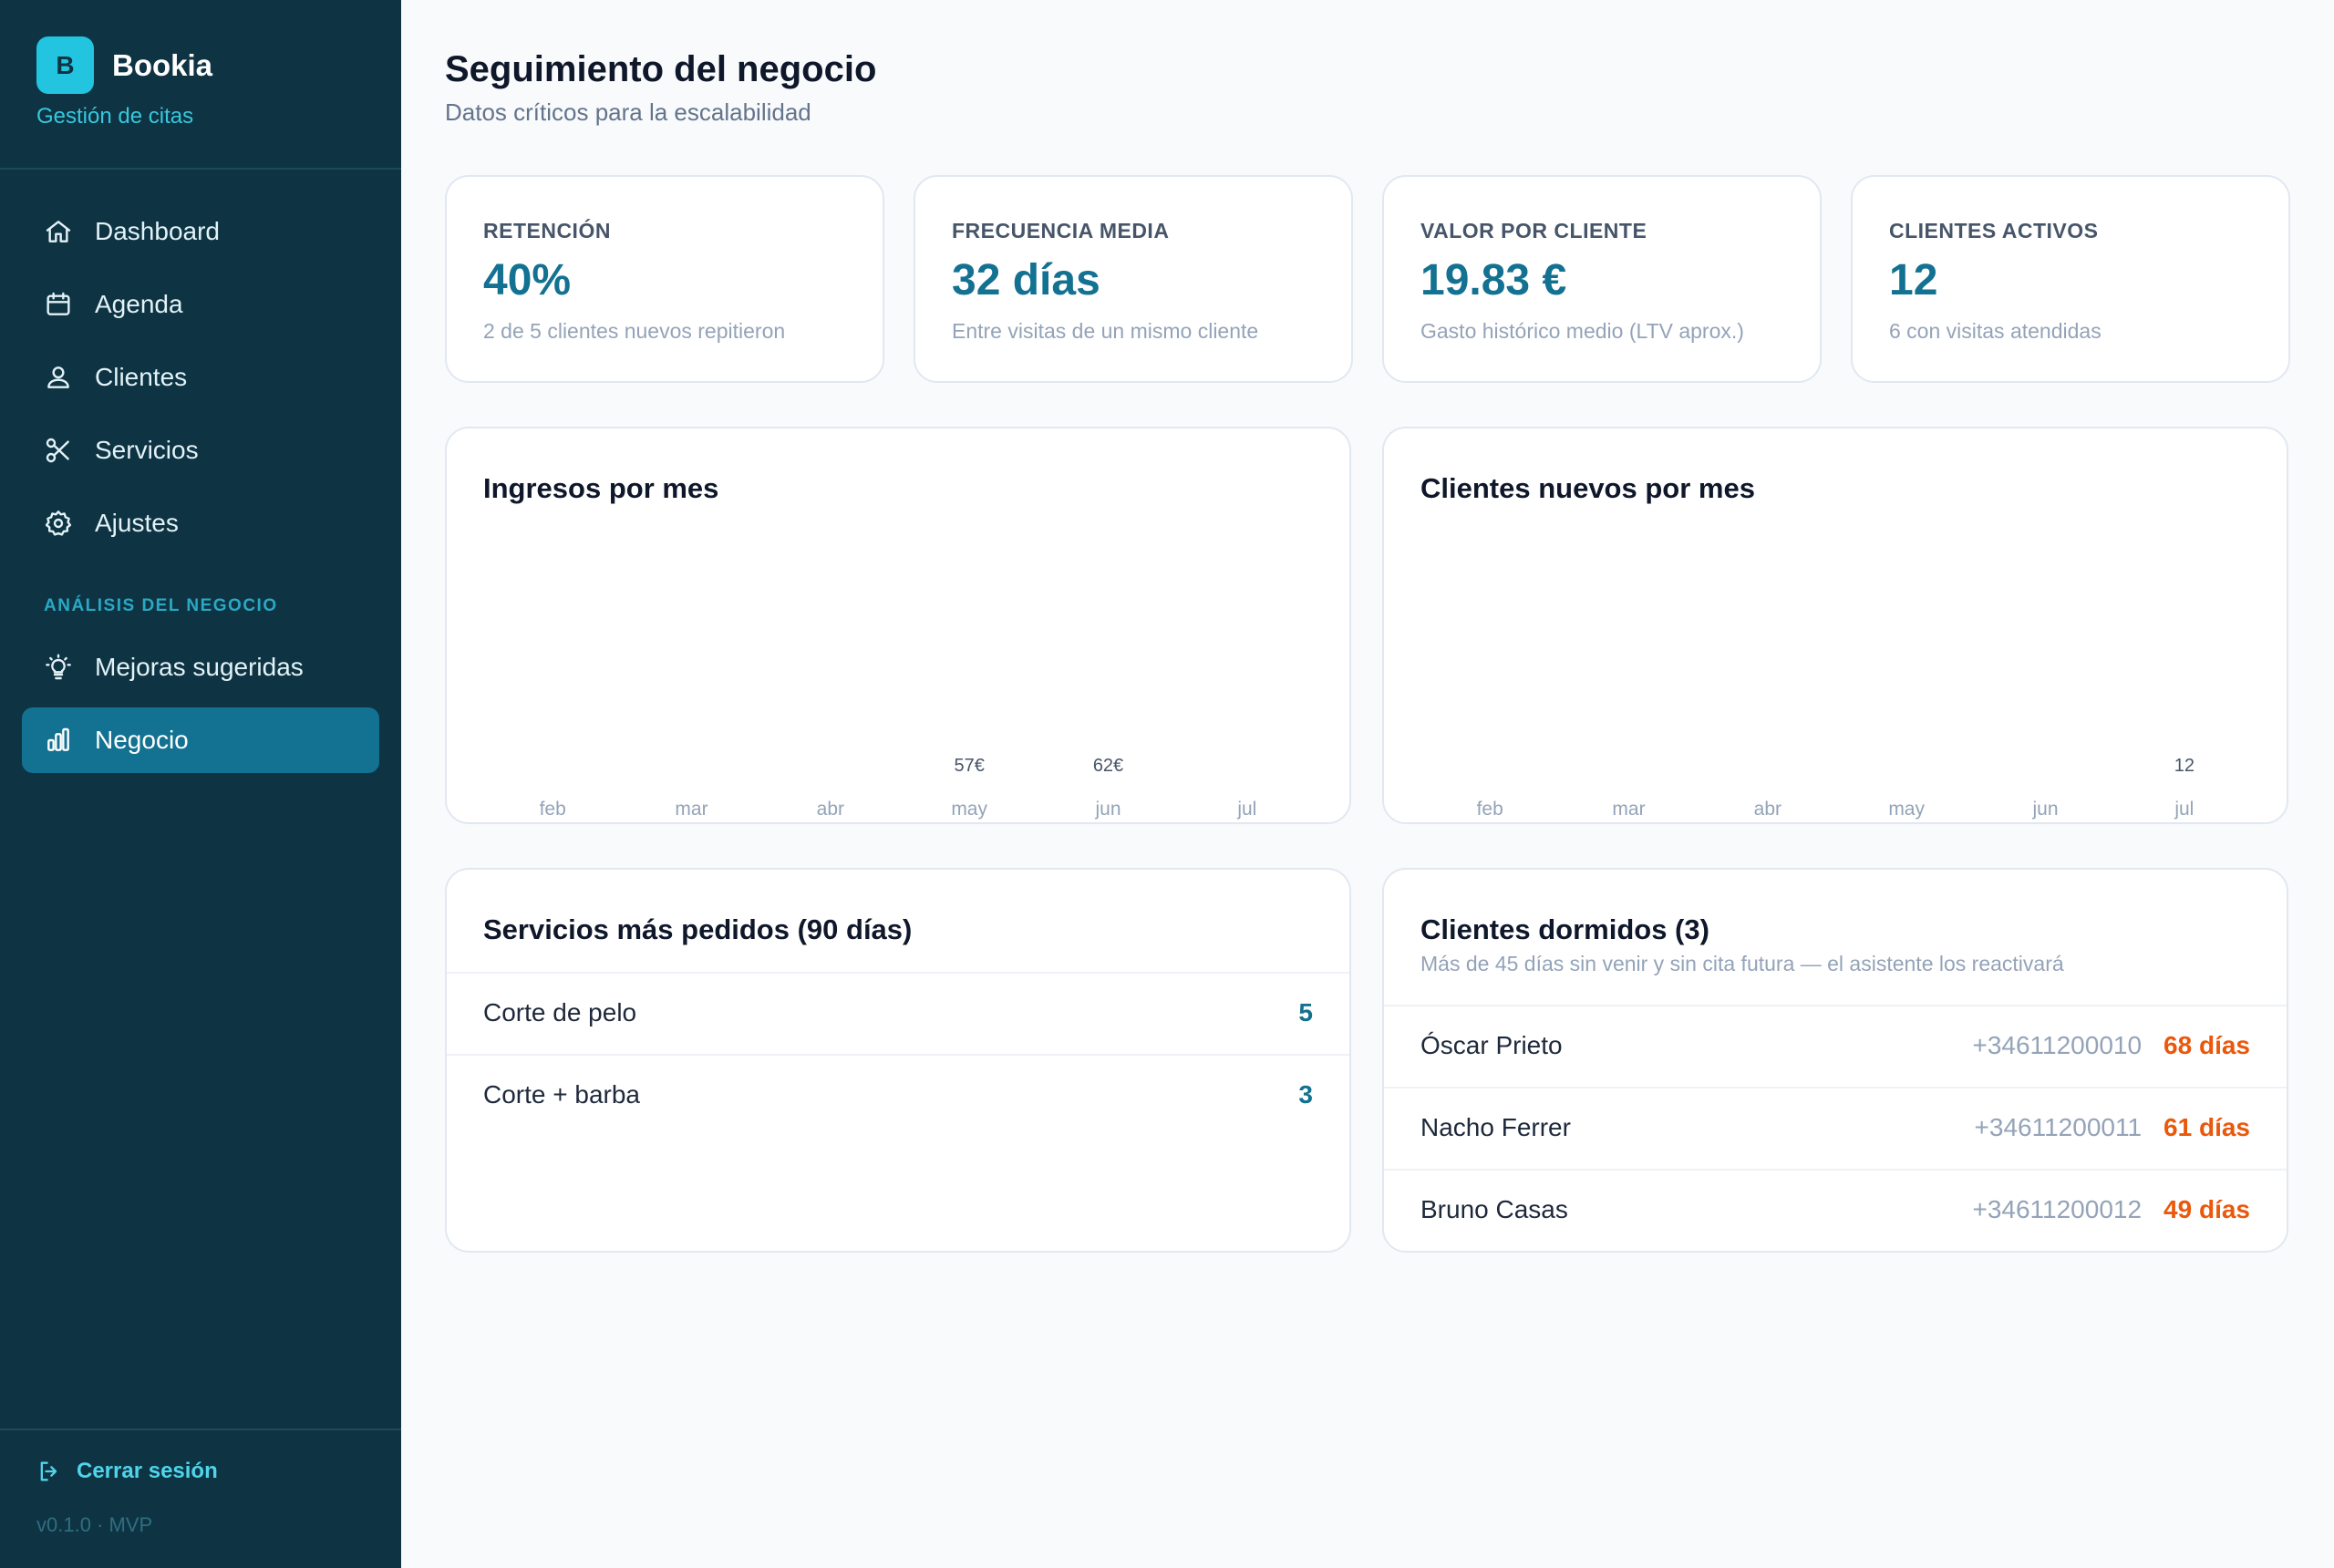 Image resolution: width=2334 pixels, height=1568 pixels. What do you see at coordinates (139, 304) in the screenshot?
I see `sidebar-item-label: Agenda` at bounding box center [139, 304].